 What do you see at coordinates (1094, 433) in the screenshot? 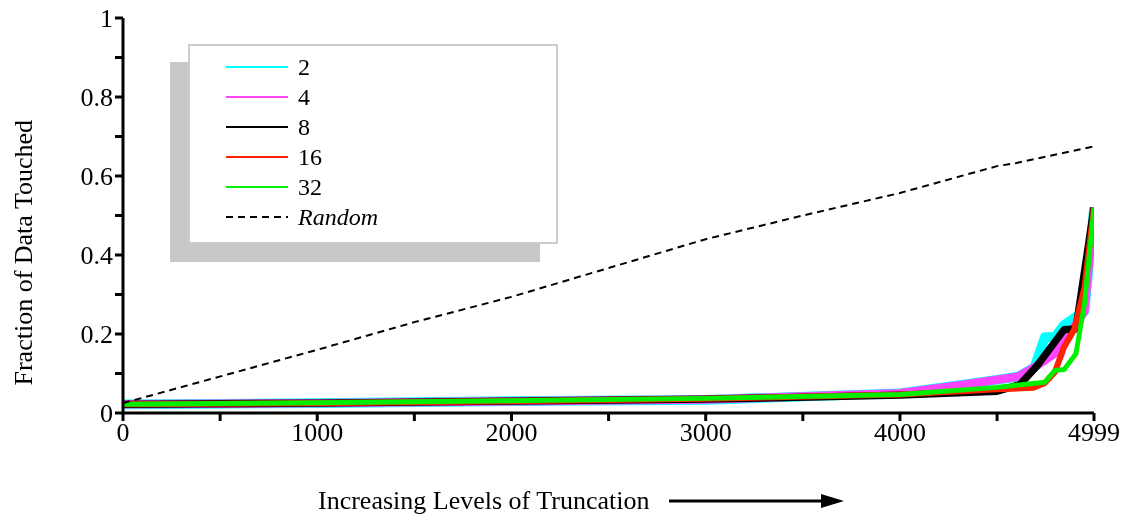
I see `x-tick-label: 4999` at bounding box center [1094, 433].